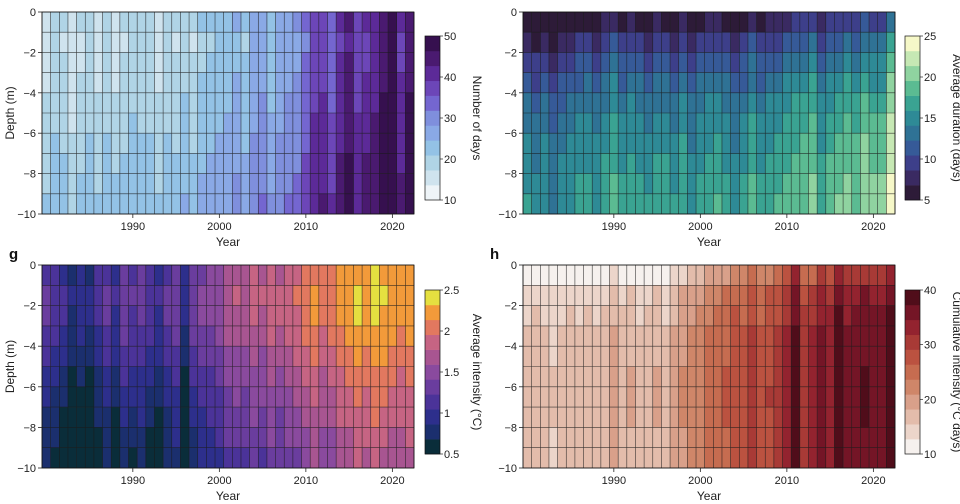 The image size is (960, 504). I want to click on x-tick-label: 2020, so click(873, 481).